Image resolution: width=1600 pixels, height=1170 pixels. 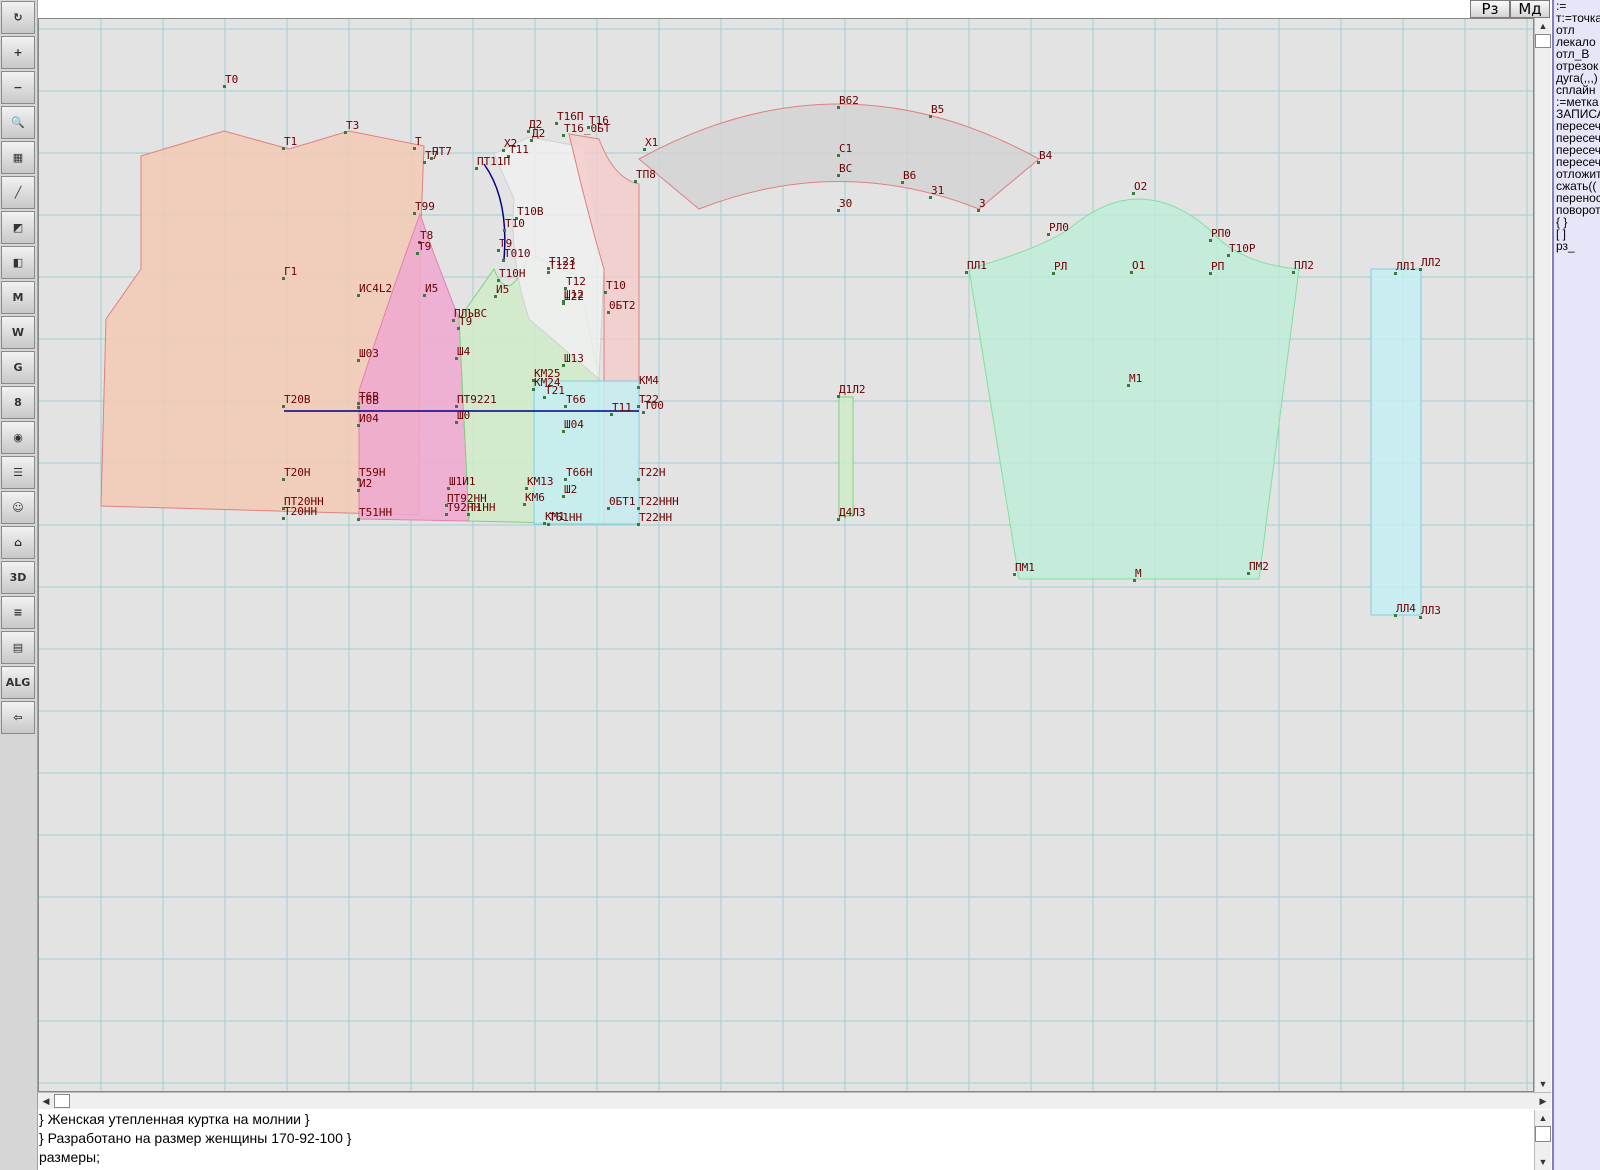 I want to click on point-label: Х1, so click(x=651, y=142).